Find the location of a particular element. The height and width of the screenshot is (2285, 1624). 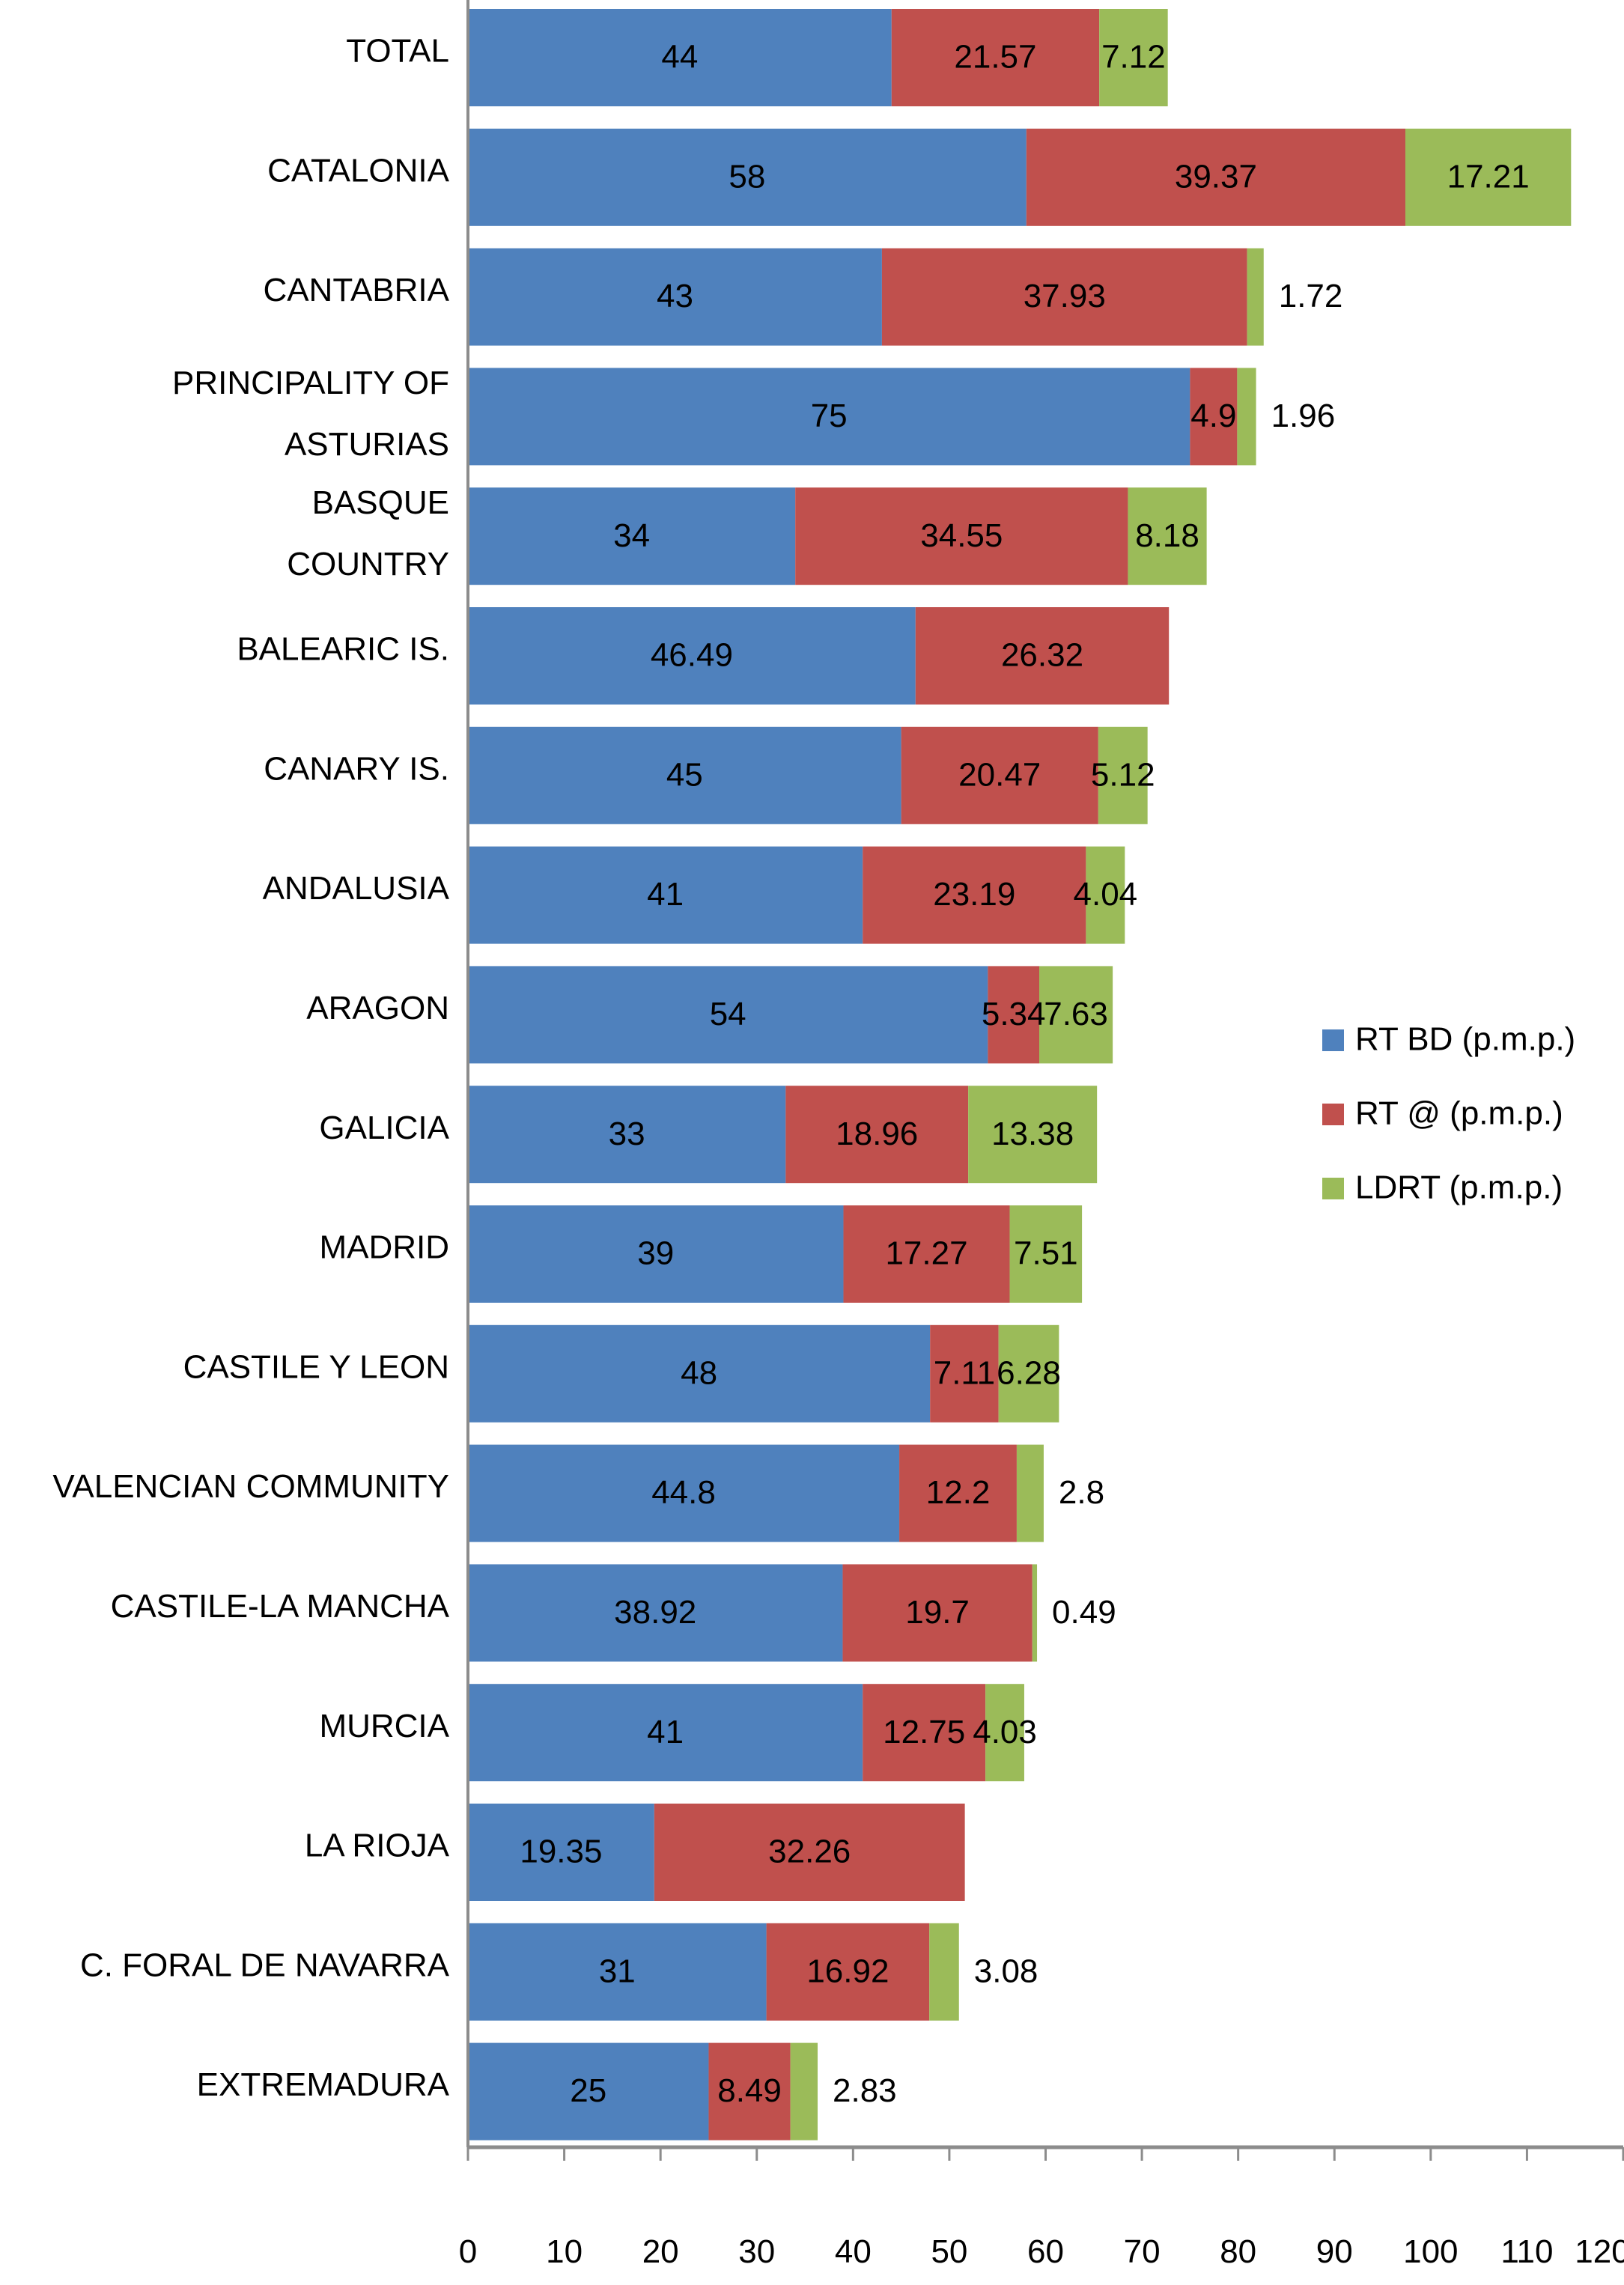

category-label: C. FORAL DE NAVARRA is located at coordinates (265, 1965).